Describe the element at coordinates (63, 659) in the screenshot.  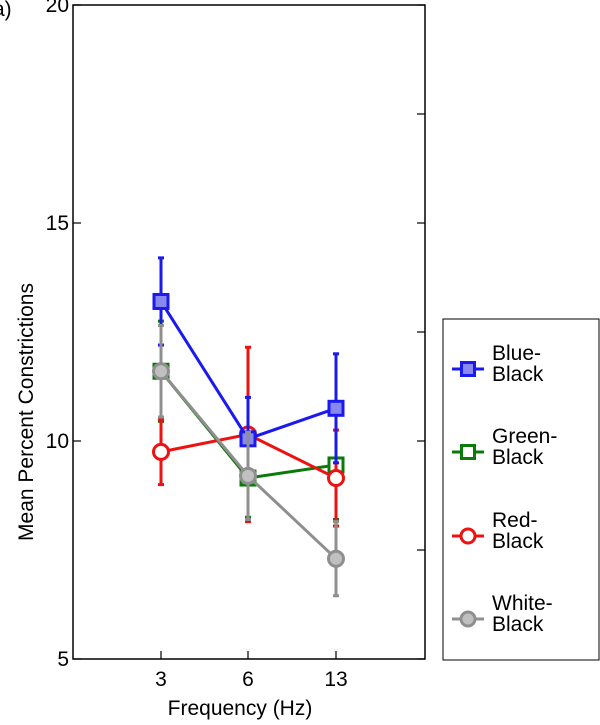
I see `y-tick-label: 5` at that location.